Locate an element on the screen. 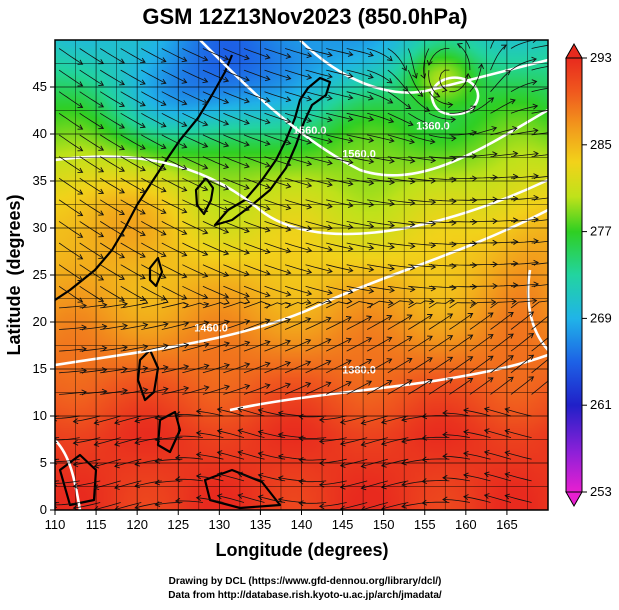 The image size is (619, 610). x-tick-label: 150 is located at coordinates (384, 524).